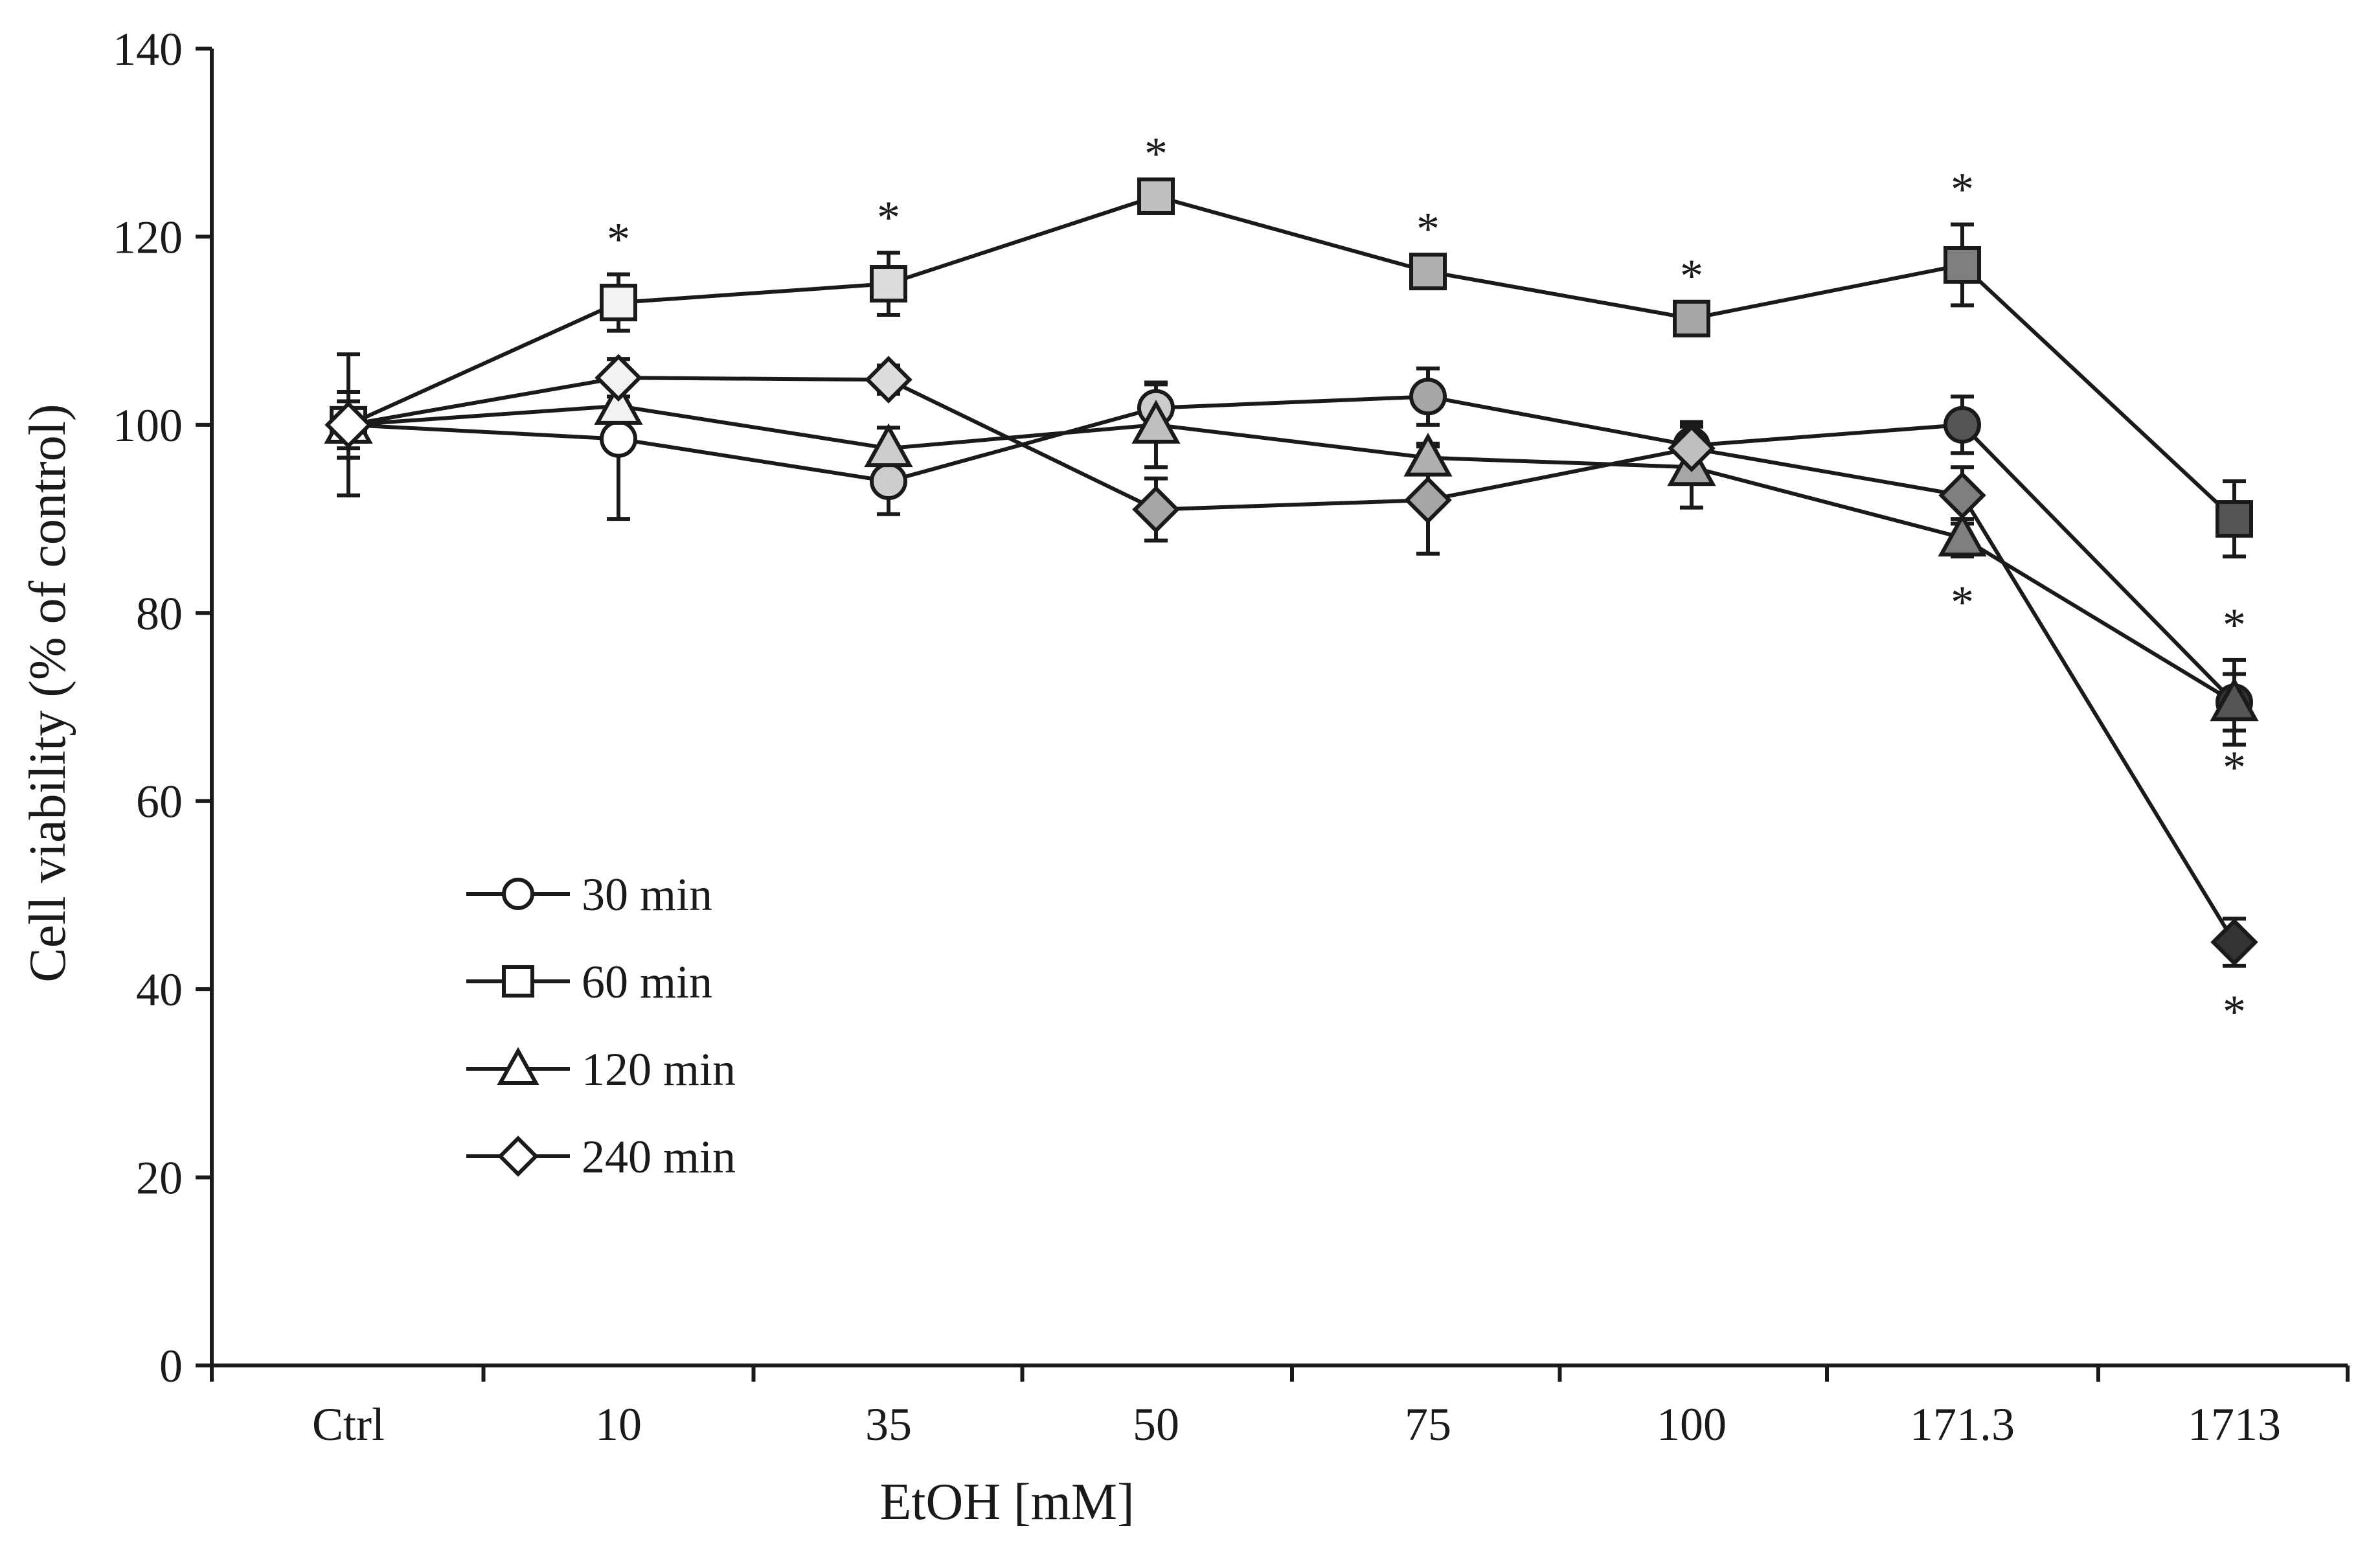  What do you see at coordinates (148, 237) in the screenshot?
I see `y-tick-label-120: 120` at bounding box center [148, 237].